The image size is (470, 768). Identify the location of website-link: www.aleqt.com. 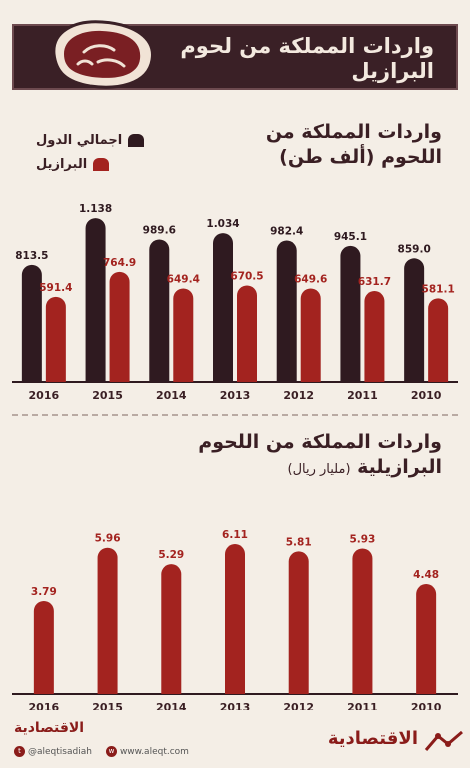
(154, 751).